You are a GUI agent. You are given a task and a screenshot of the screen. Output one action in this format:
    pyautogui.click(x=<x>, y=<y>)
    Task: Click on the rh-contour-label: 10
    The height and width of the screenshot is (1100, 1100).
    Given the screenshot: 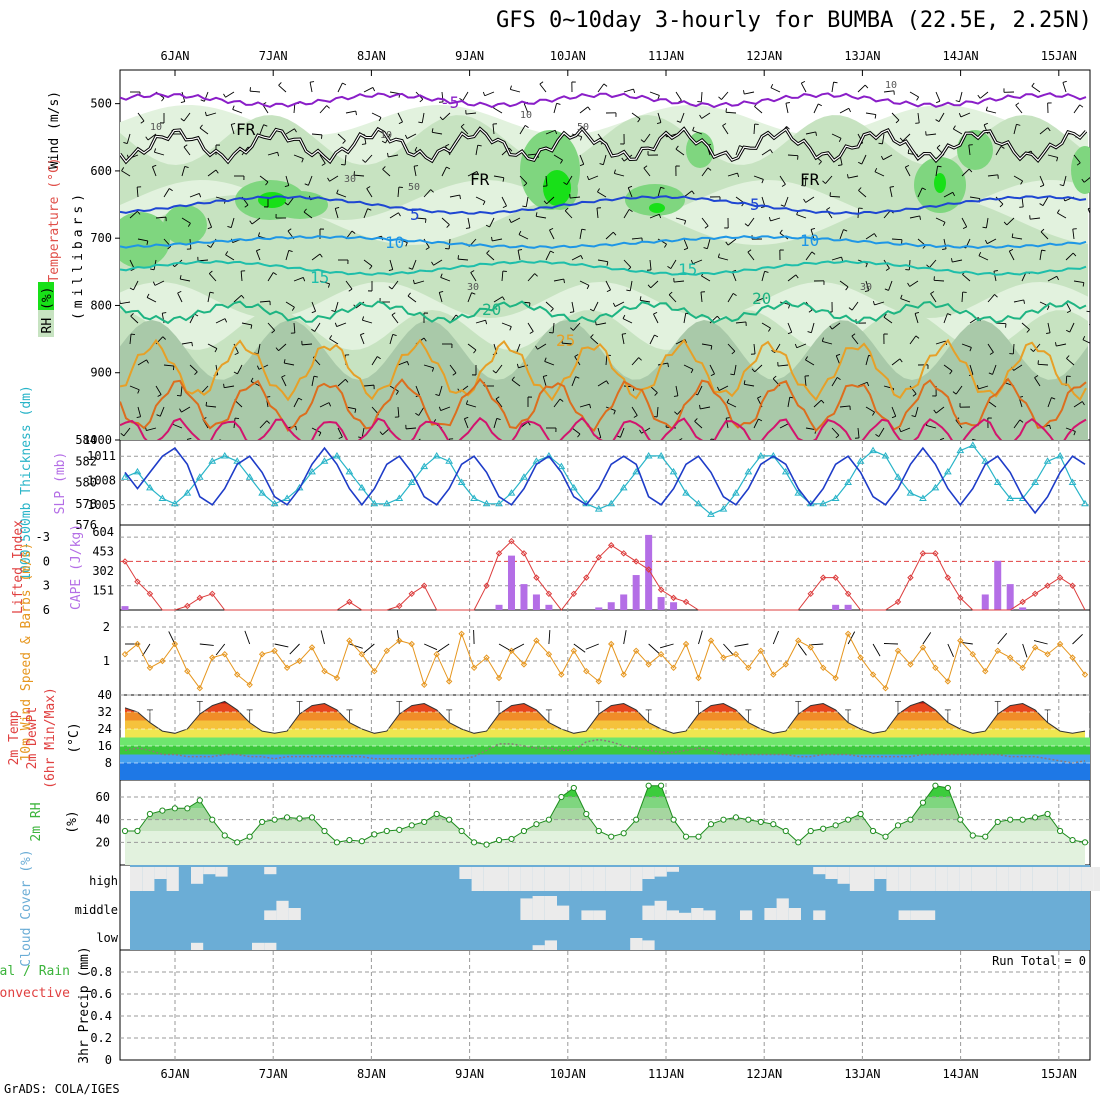 What is the action you would take?
    pyautogui.click(x=891, y=85)
    